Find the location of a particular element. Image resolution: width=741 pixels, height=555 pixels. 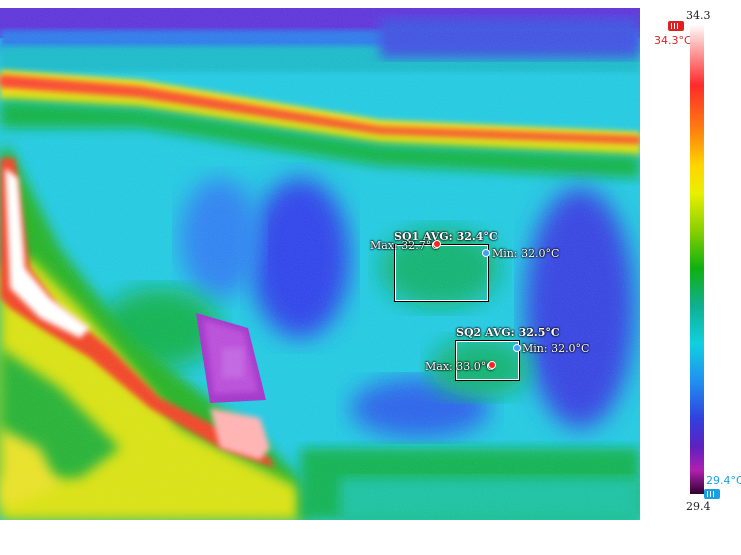

scale-min-battery-icon is located at coordinates (712, 494).